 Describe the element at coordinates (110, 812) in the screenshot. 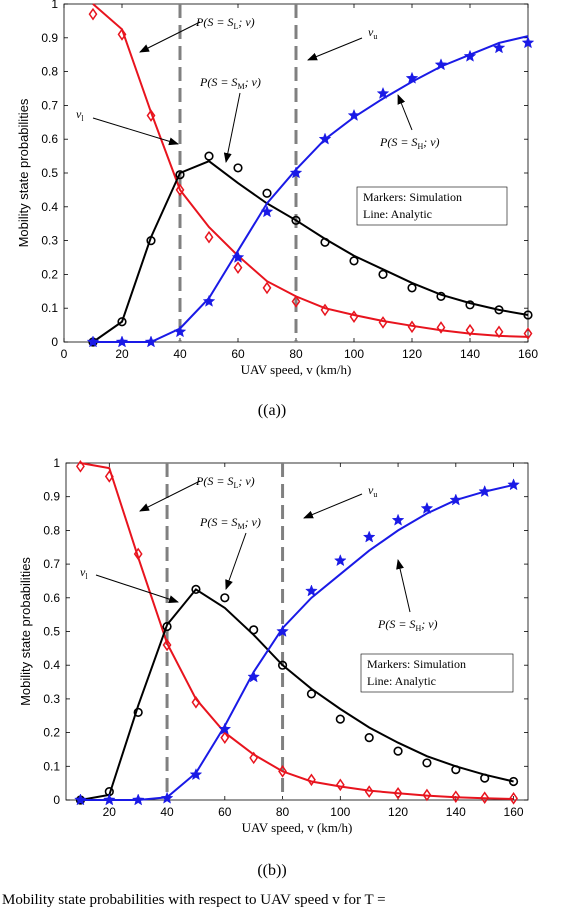

I see `x-tick-label: 20` at that location.